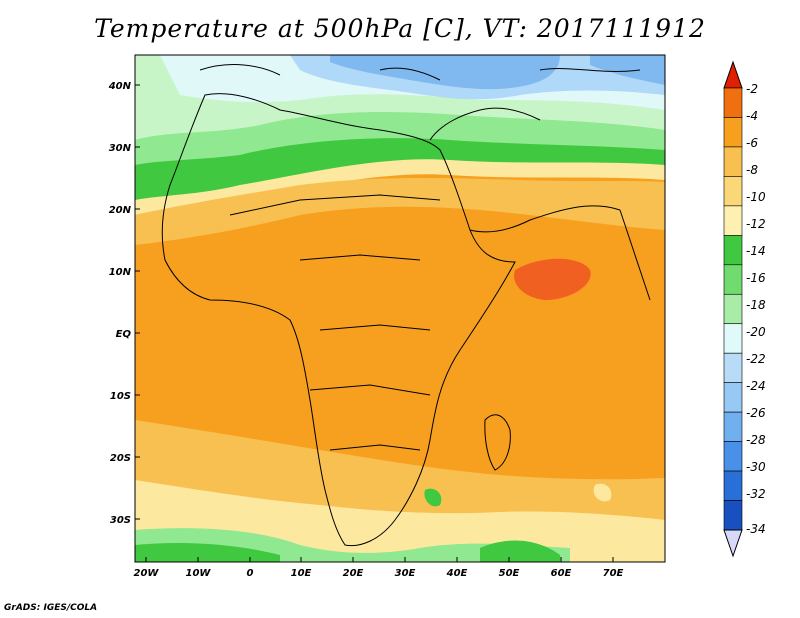 The width and height of the screenshot is (800, 618). I want to click on lon-label: 50E, so click(509, 573).